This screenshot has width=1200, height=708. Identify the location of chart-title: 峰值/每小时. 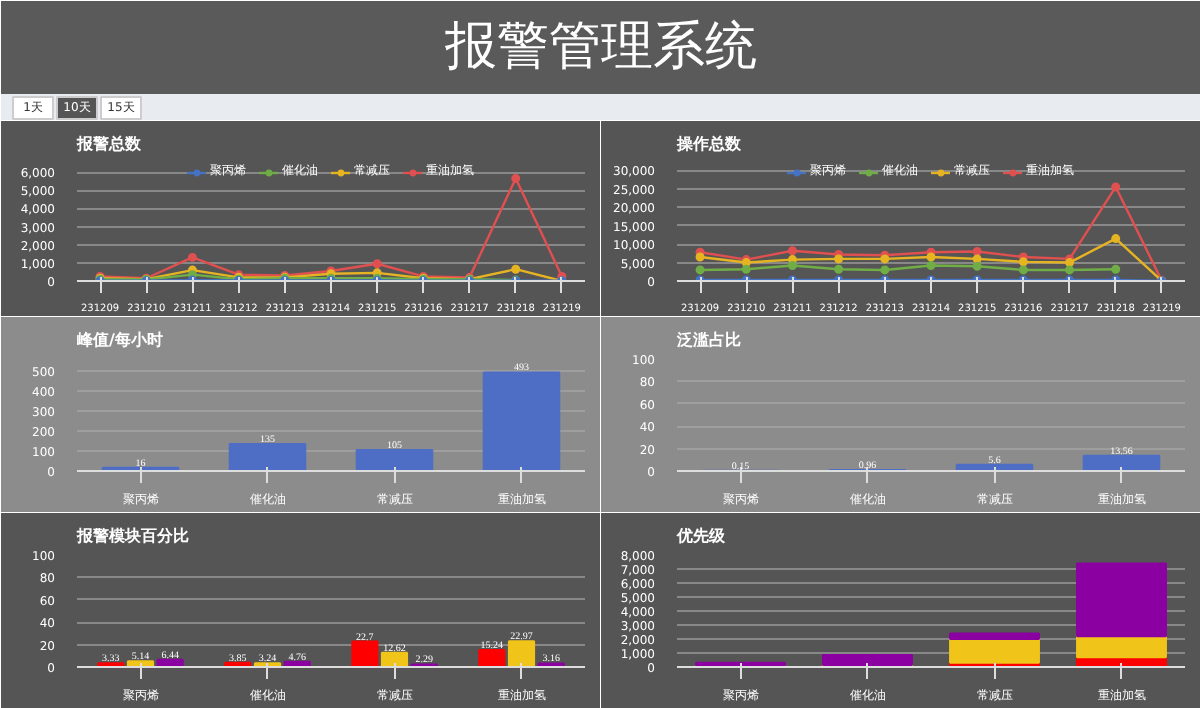
(120, 340).